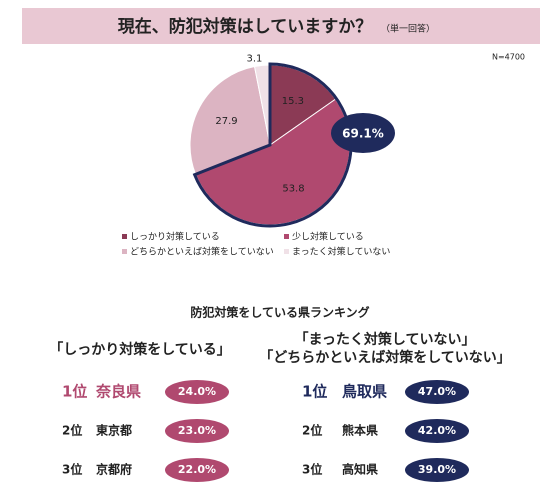 The height and width of the screenshot is (491, 560). Describe the element at coordinates (408, 29) in the screenshot. I see `chart-subtitle: （単一回答）` at that location.